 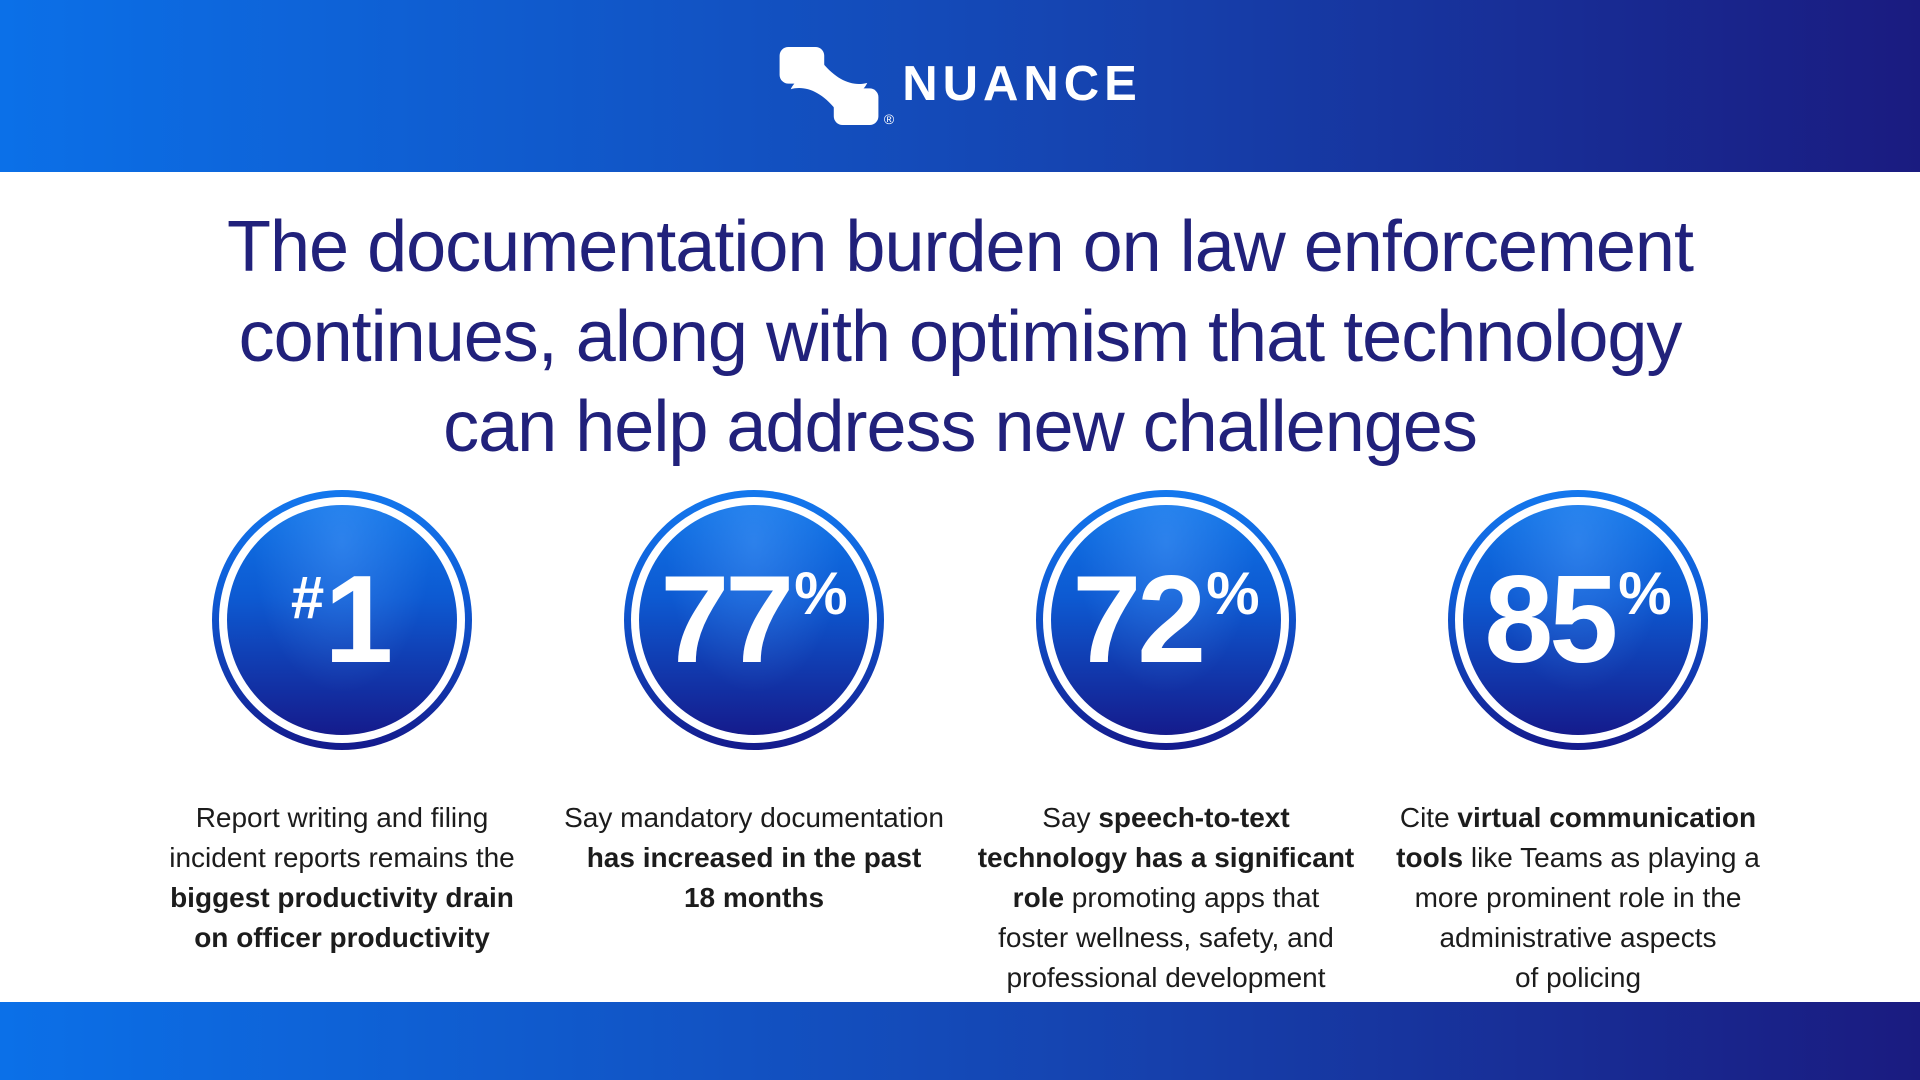 I want to click on desc-line: of policing, so click(x=1578, y=977).